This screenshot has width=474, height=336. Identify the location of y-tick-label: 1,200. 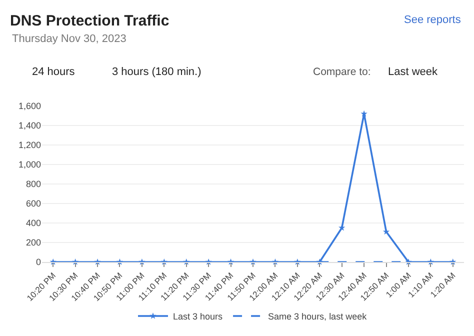
(29, 145).